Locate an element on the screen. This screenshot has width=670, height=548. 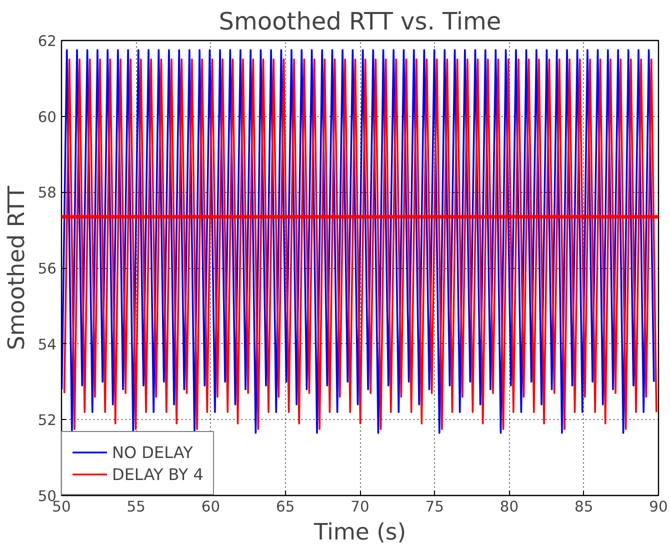
x-tick-label: 80 is located at coordinates (509, 507).